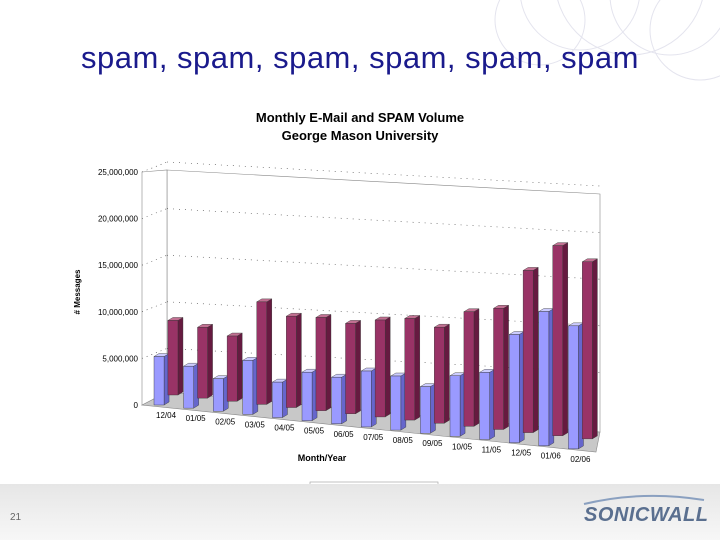 This screenshot has width=720, height=540. I want to click on page-number: 21, so click(16, 517).